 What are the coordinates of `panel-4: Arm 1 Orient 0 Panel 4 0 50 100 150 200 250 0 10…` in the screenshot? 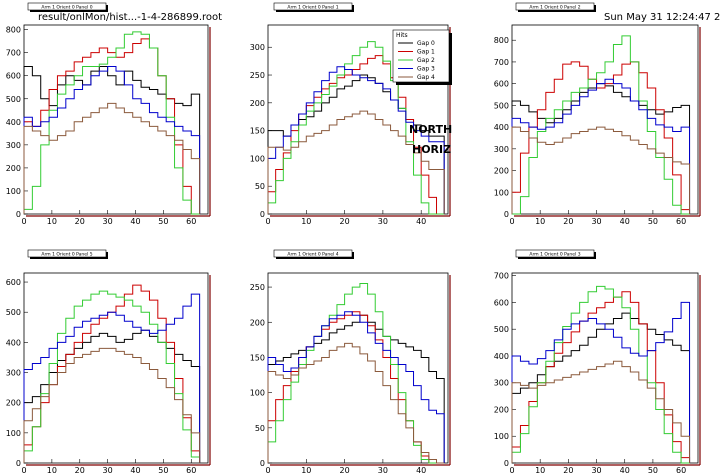 It's located at (350, 361).